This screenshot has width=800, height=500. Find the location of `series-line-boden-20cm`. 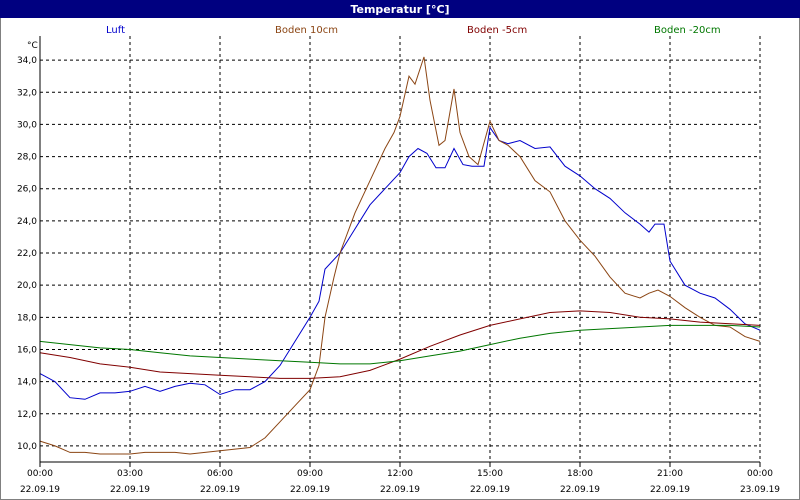

series-line-boden-20cm is located at coordinates (400, 344).